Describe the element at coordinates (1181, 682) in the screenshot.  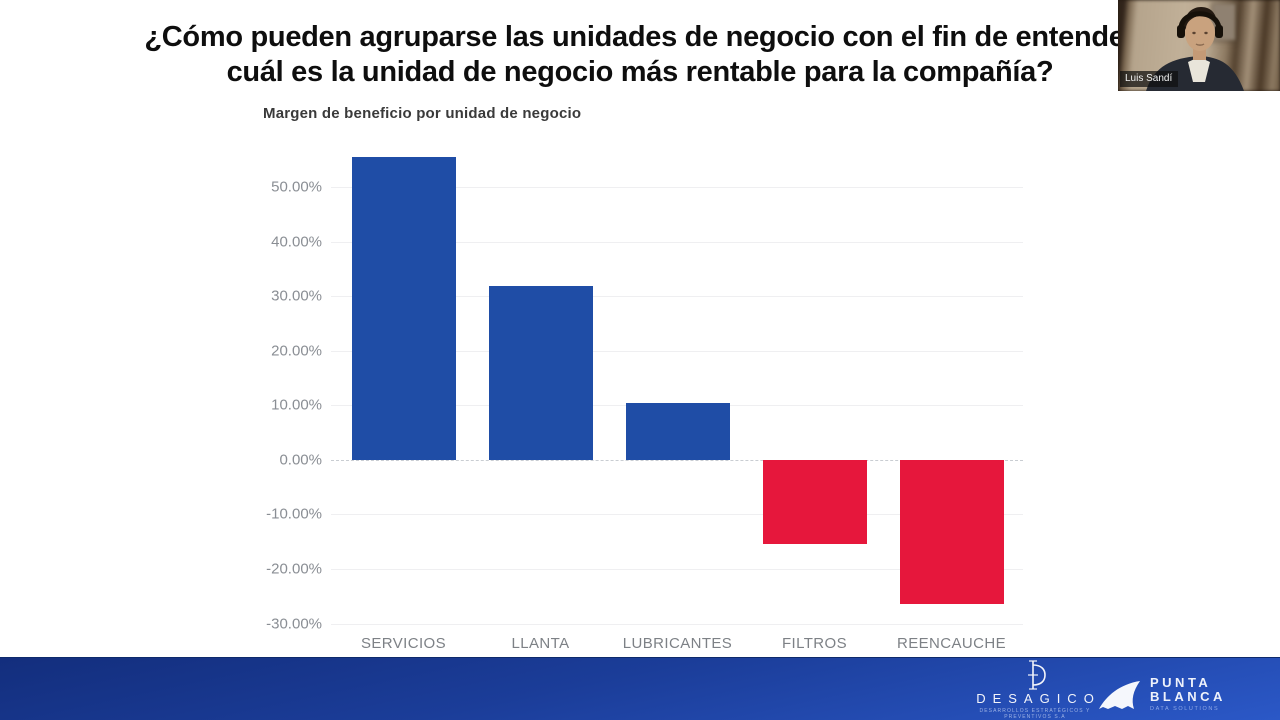
I see `punta-blanca-word1: PUNTA` at that location.